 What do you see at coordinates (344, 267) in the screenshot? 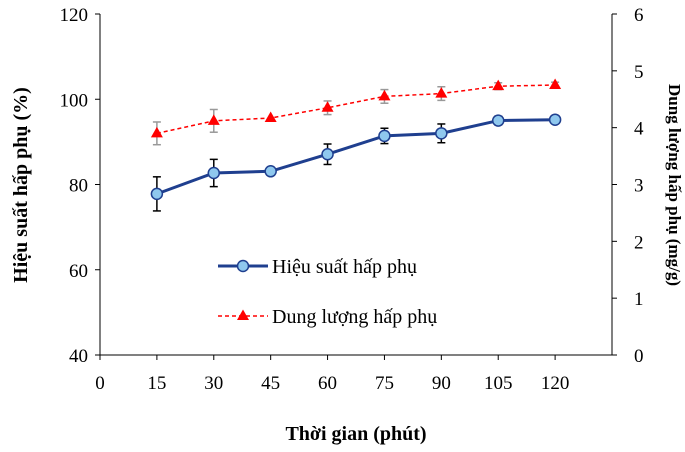
I see `legend-label-efficiency: Hiệu suất hấp phụ` at bounding box center [344, 267].